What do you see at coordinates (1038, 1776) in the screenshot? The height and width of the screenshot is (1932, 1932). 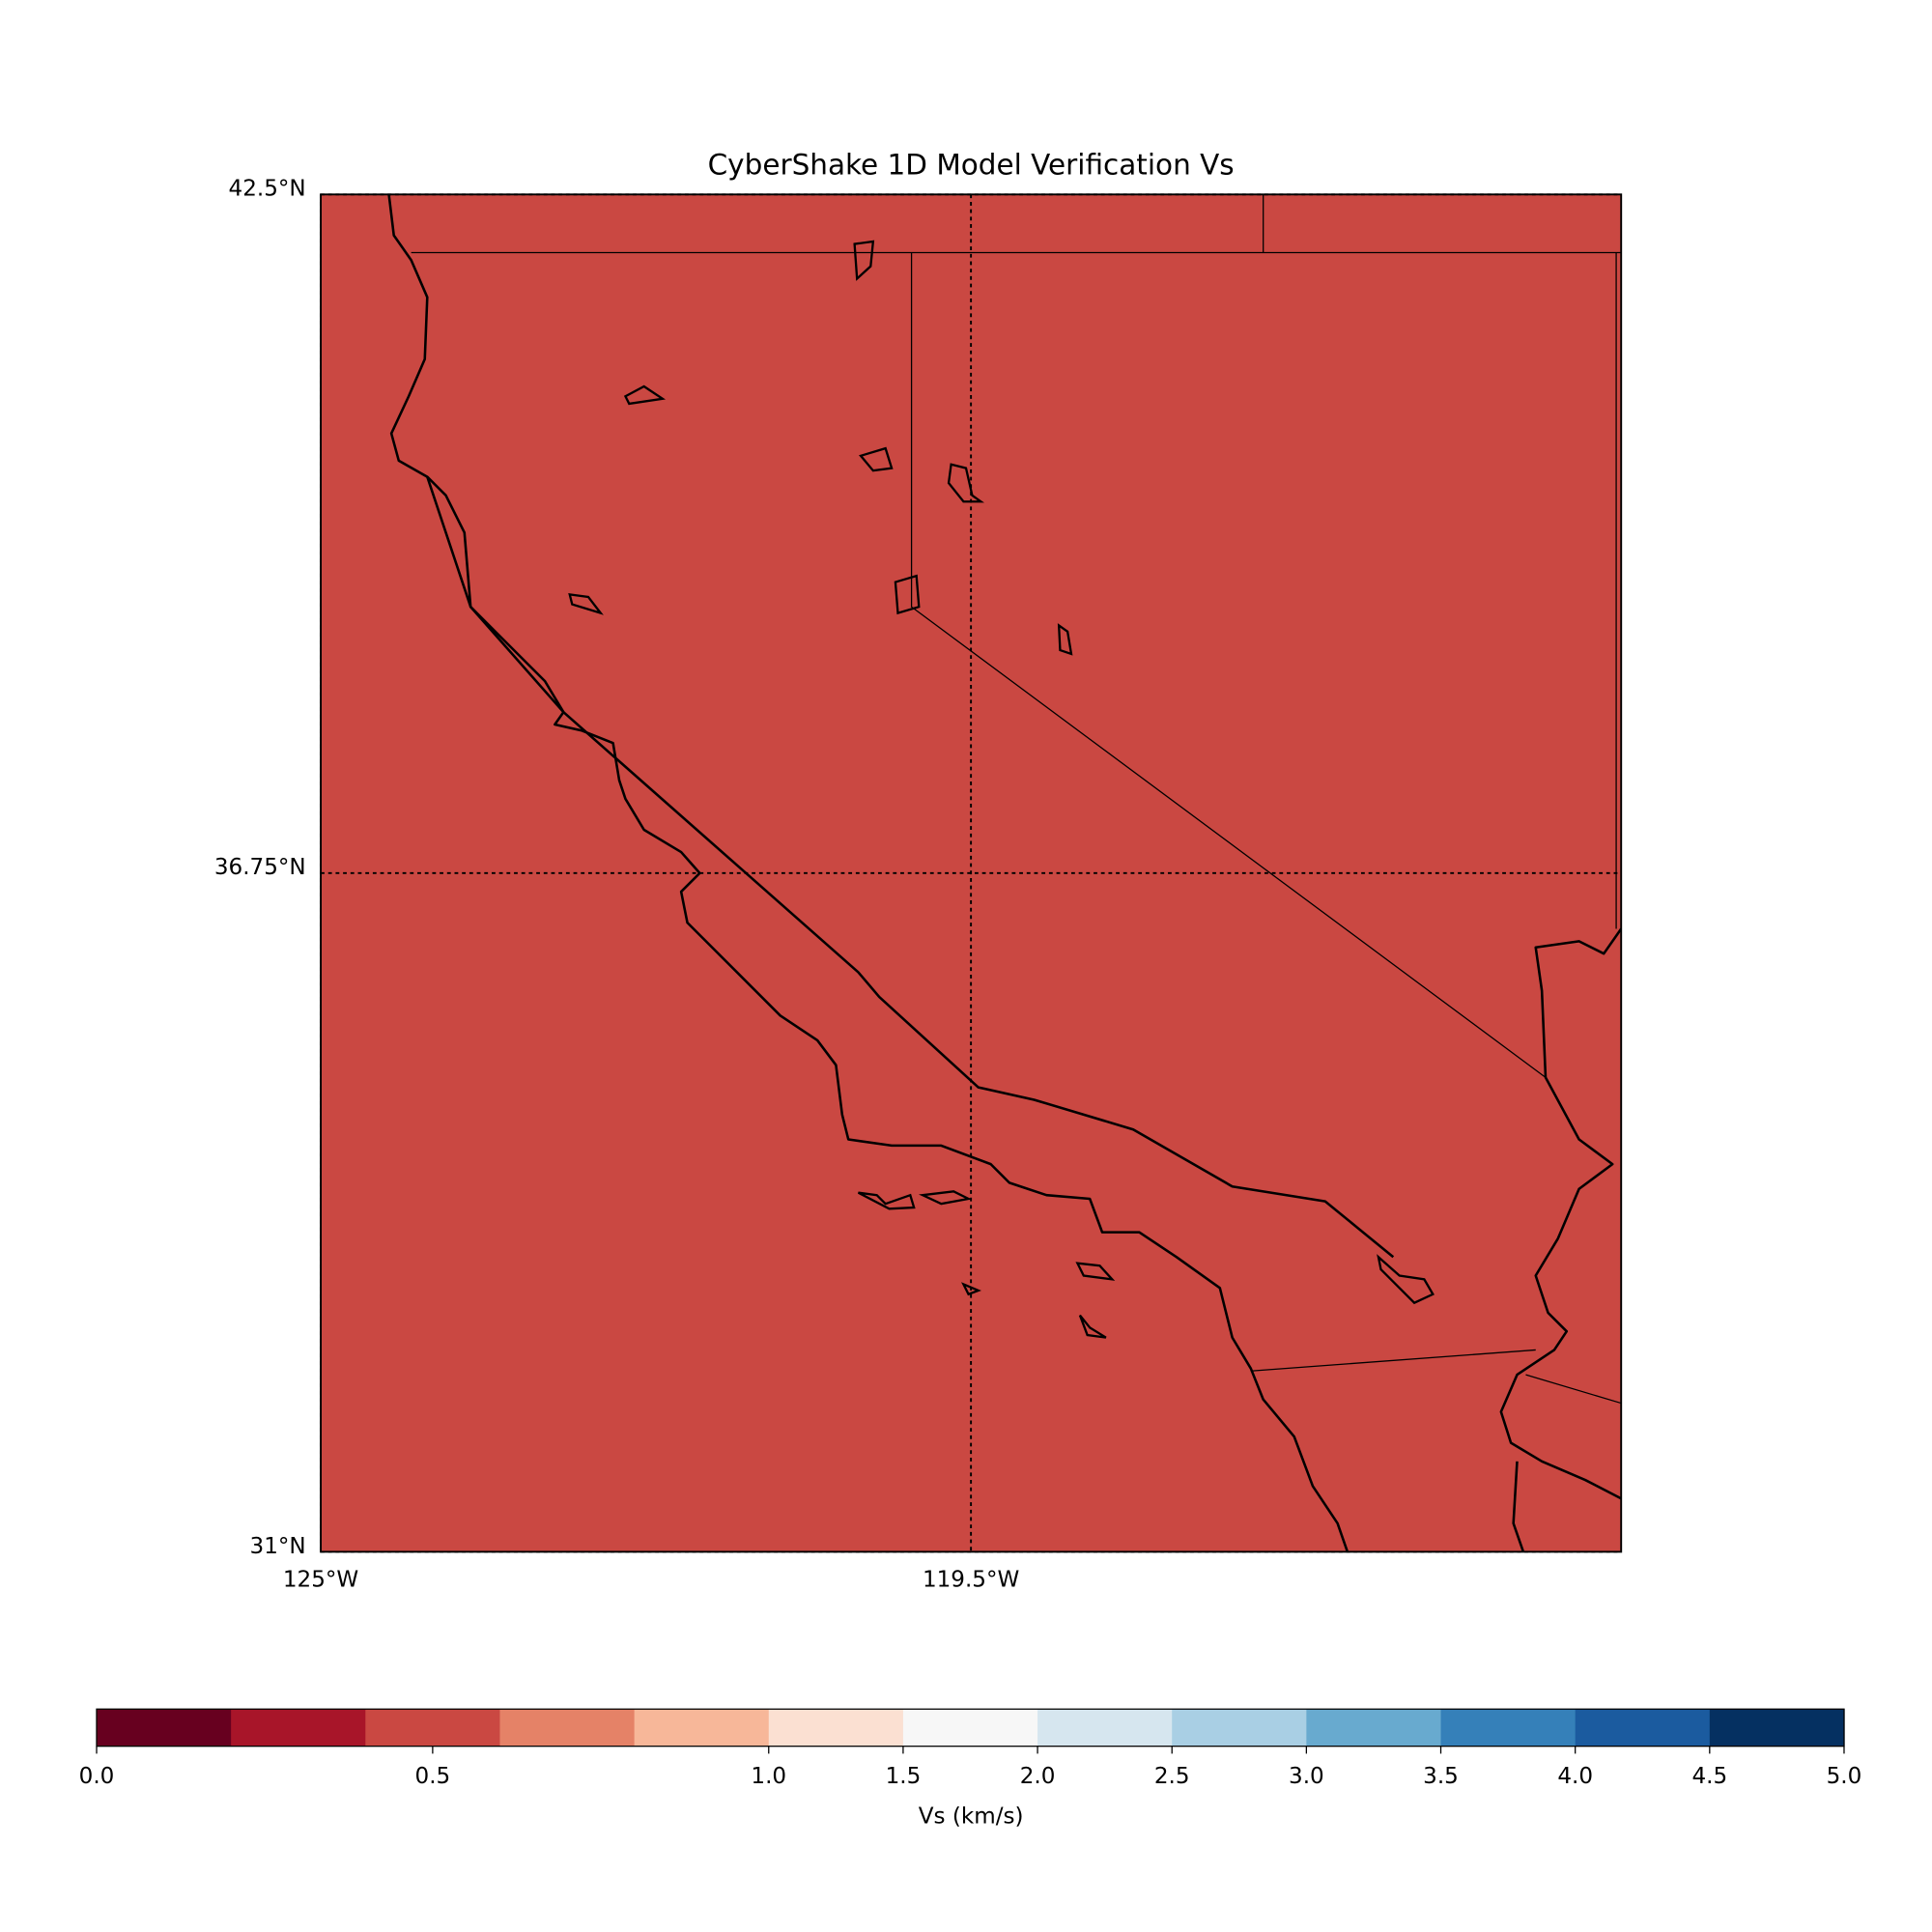 I see `colorbar-tick-label: 2.0` at bounding box center [1038, 1776].